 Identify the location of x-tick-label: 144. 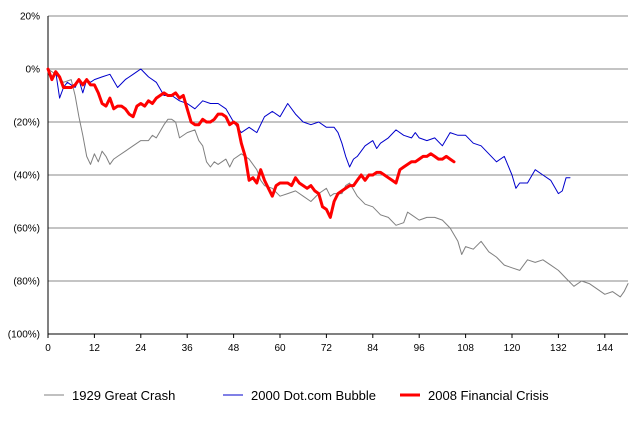
(604, 348).